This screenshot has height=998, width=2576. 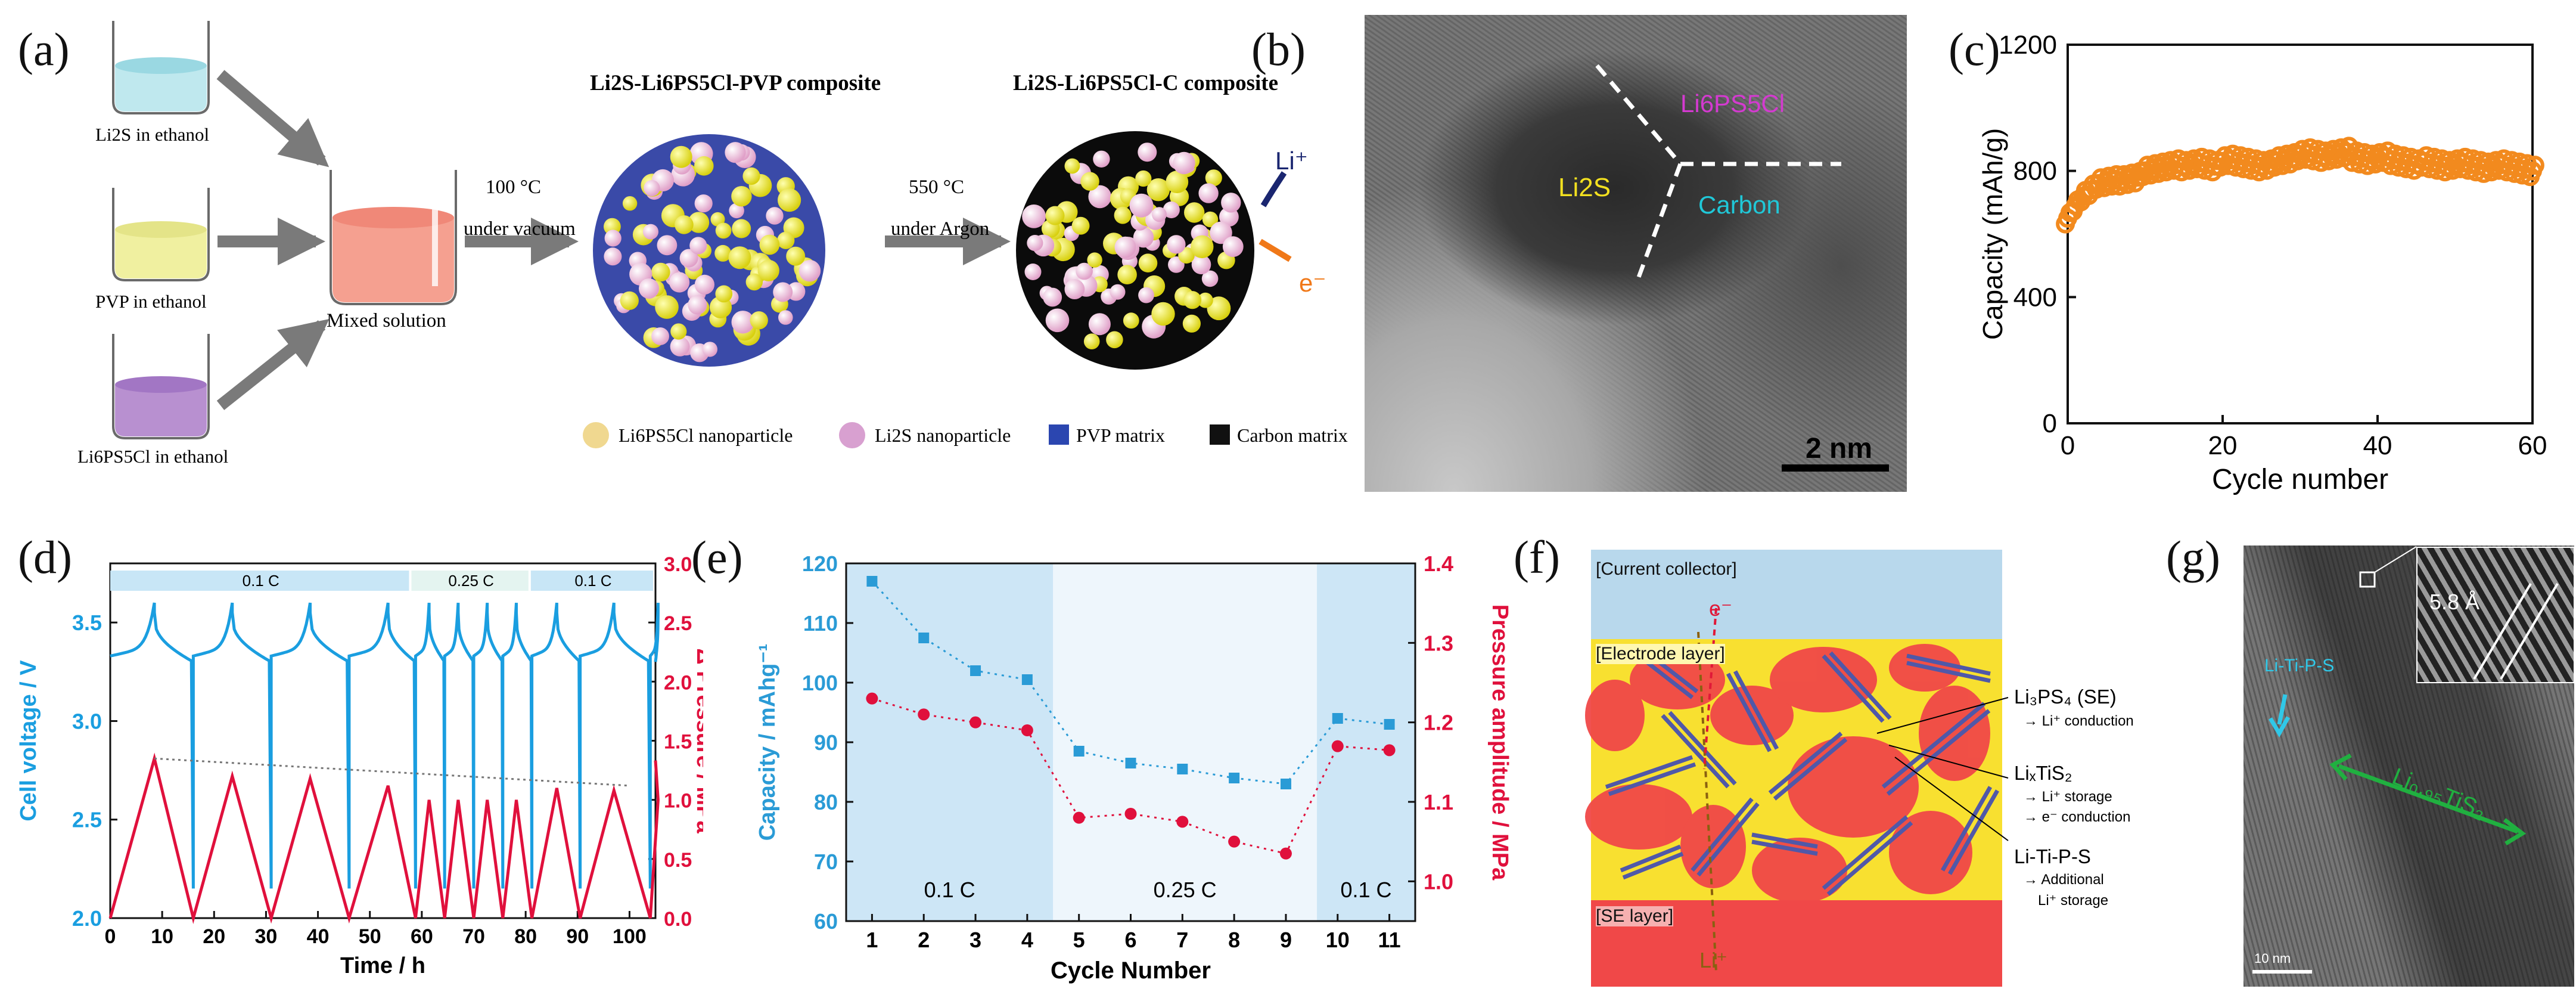 What do you see at coordinates (1585, 187) in the screenshot?
I see `tem-phase-li2s: Li2S` at bounding box center [1585, 187].